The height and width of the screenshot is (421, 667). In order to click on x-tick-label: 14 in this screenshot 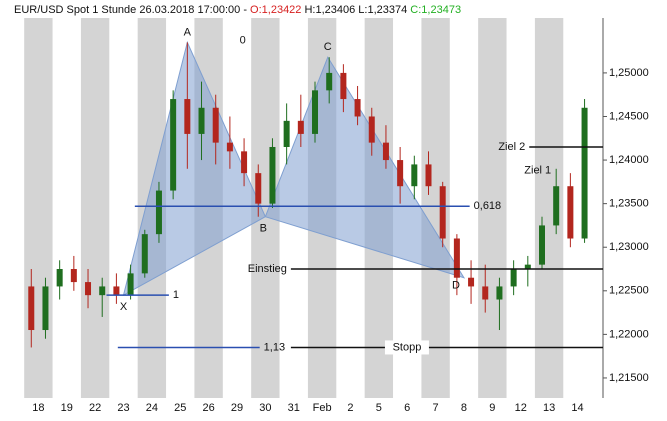, I will do `click(577, 408)`.